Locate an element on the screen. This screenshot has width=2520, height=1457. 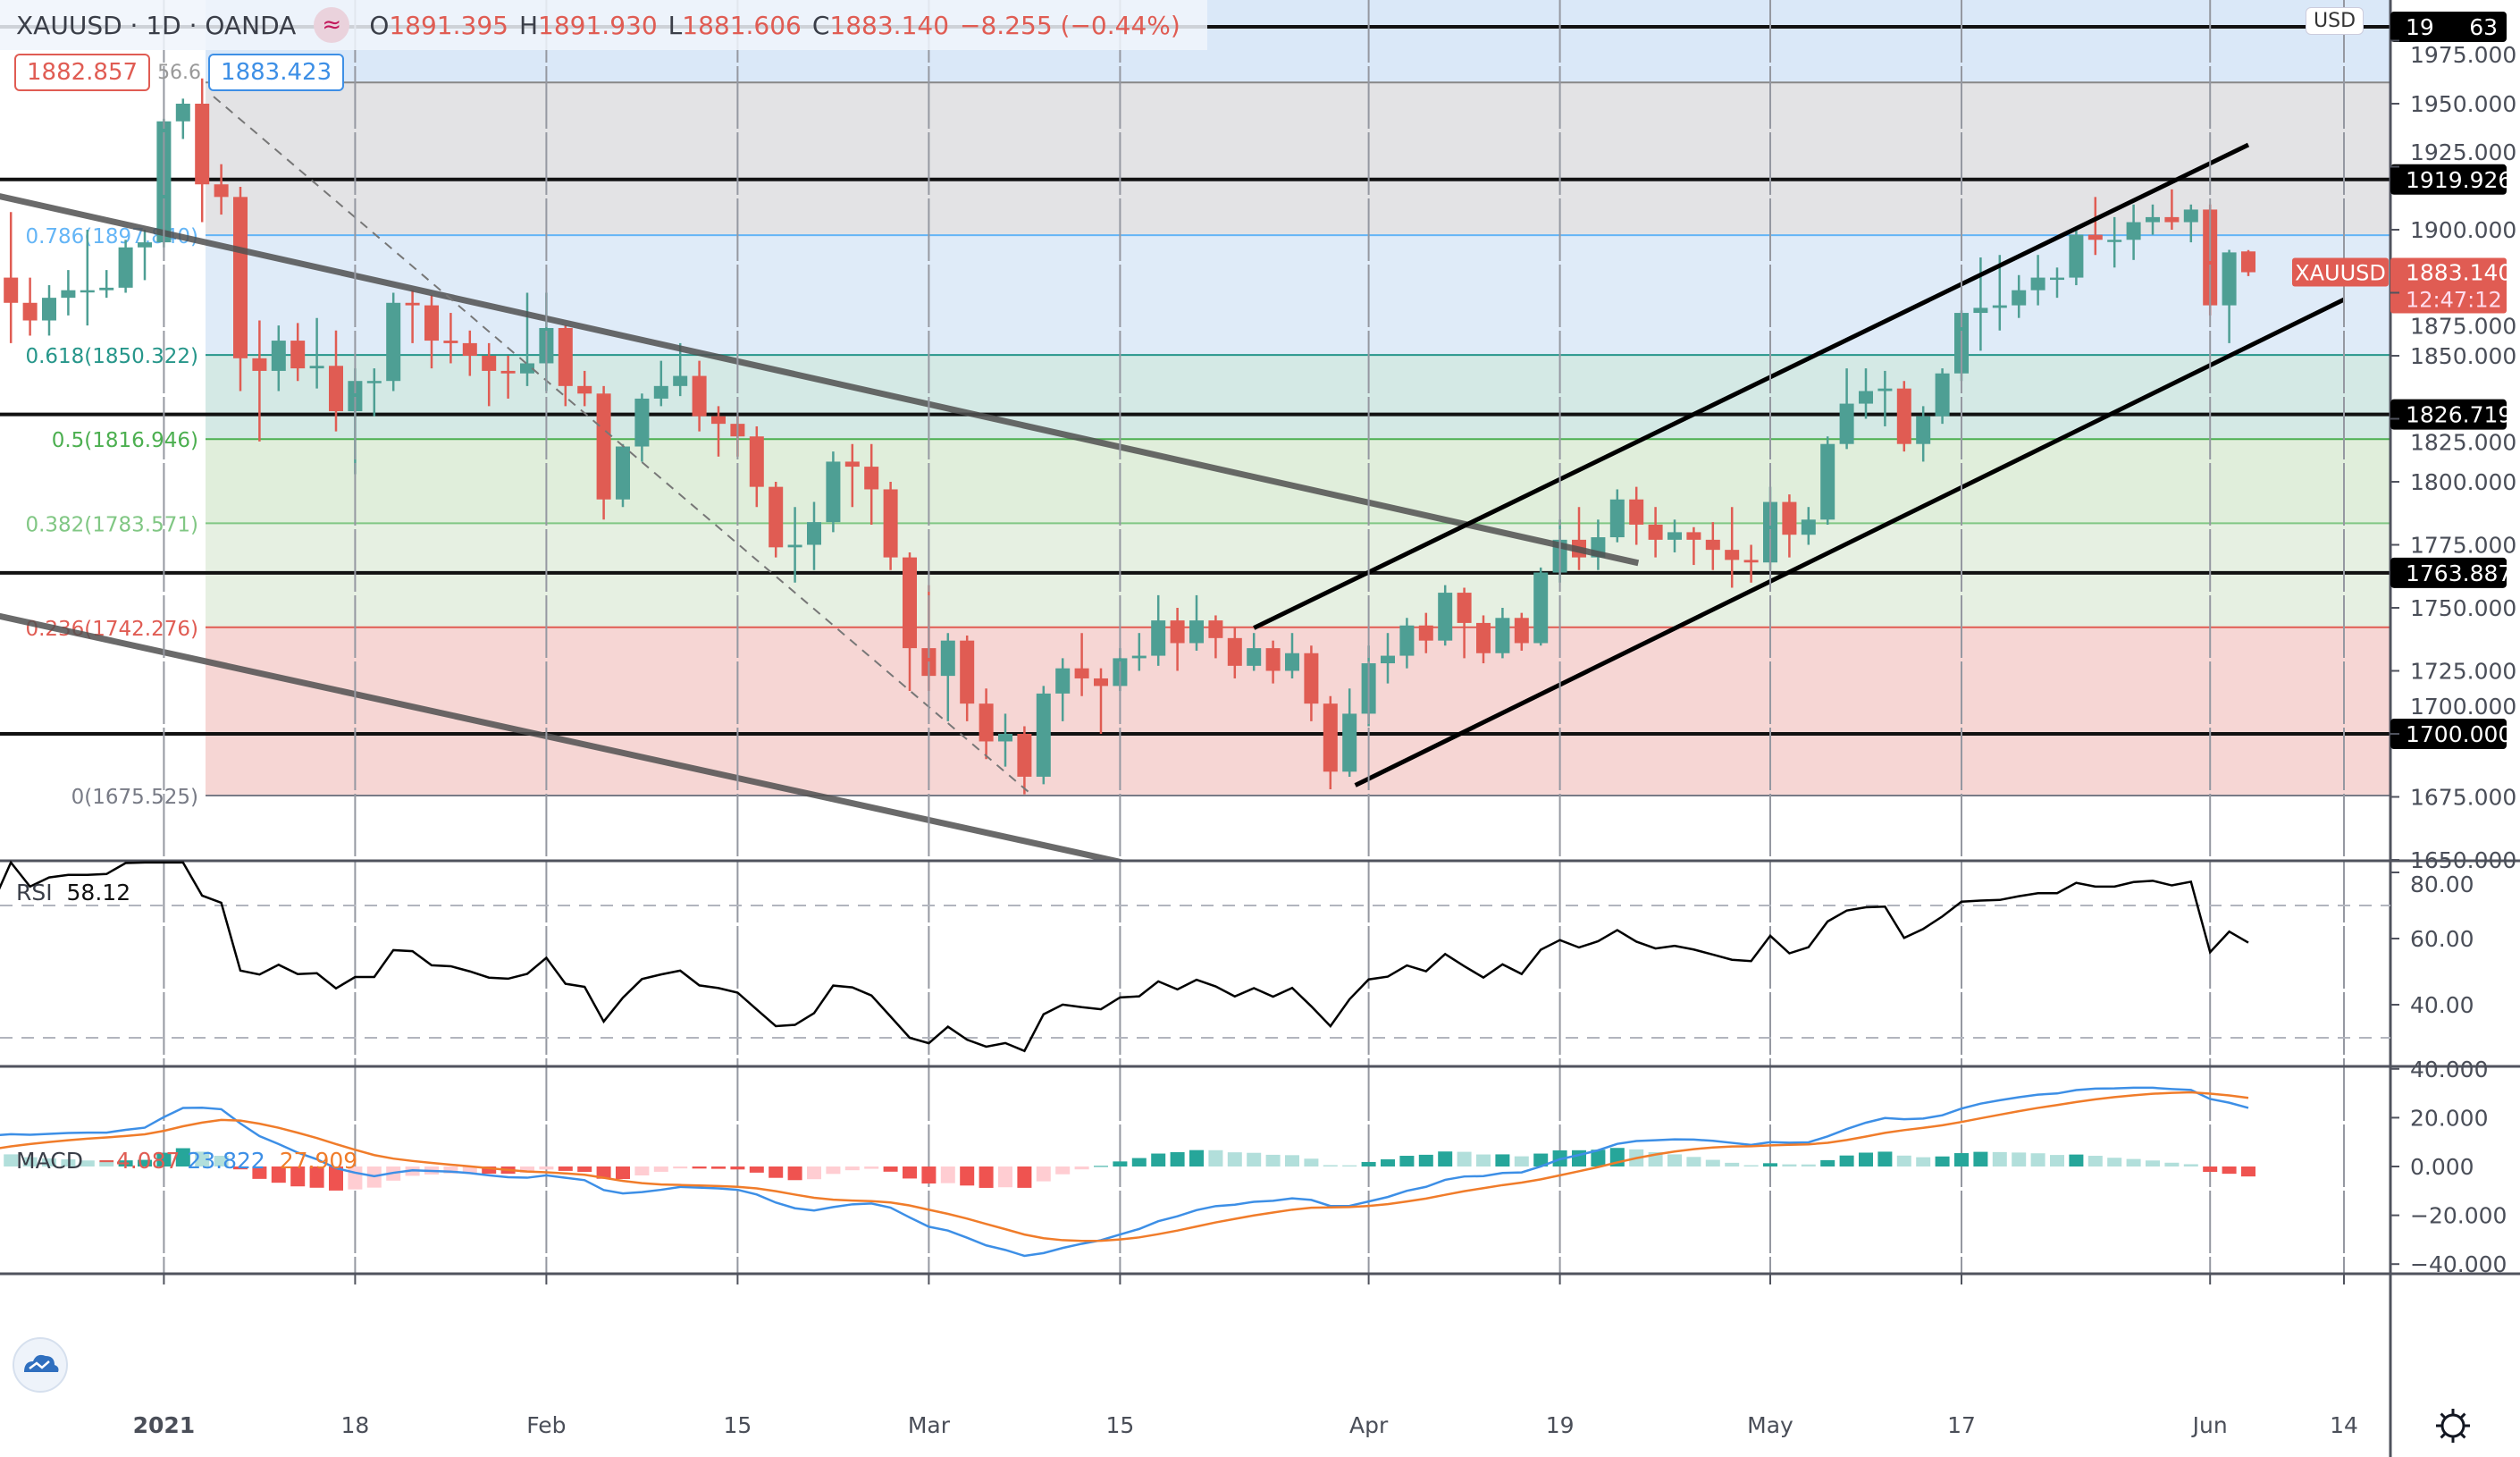
low-value: 1881.606 is located at coordinates (742, 25).